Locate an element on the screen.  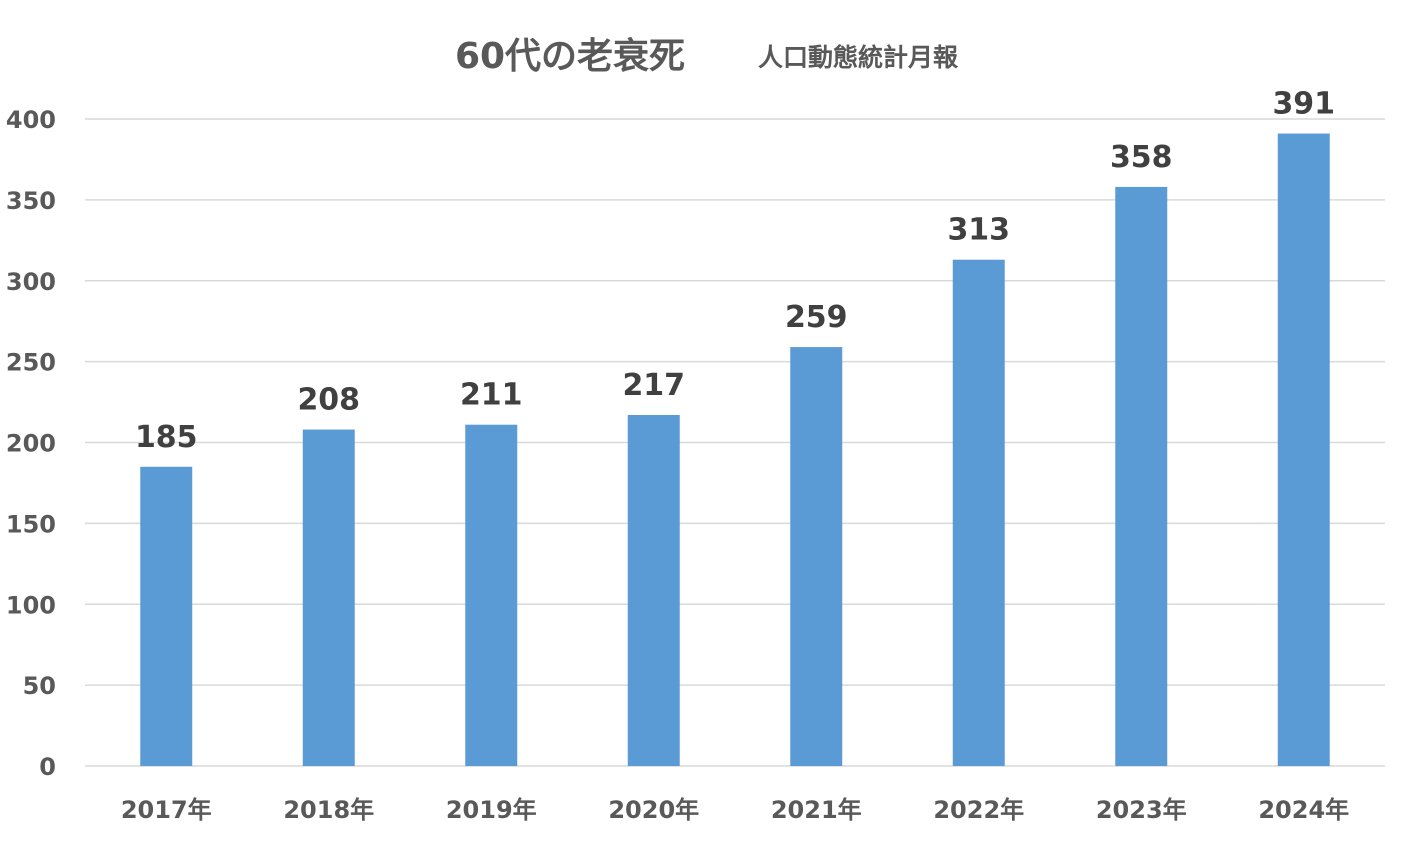
y-tick-label: 0 is located at coordinates (47, 767).